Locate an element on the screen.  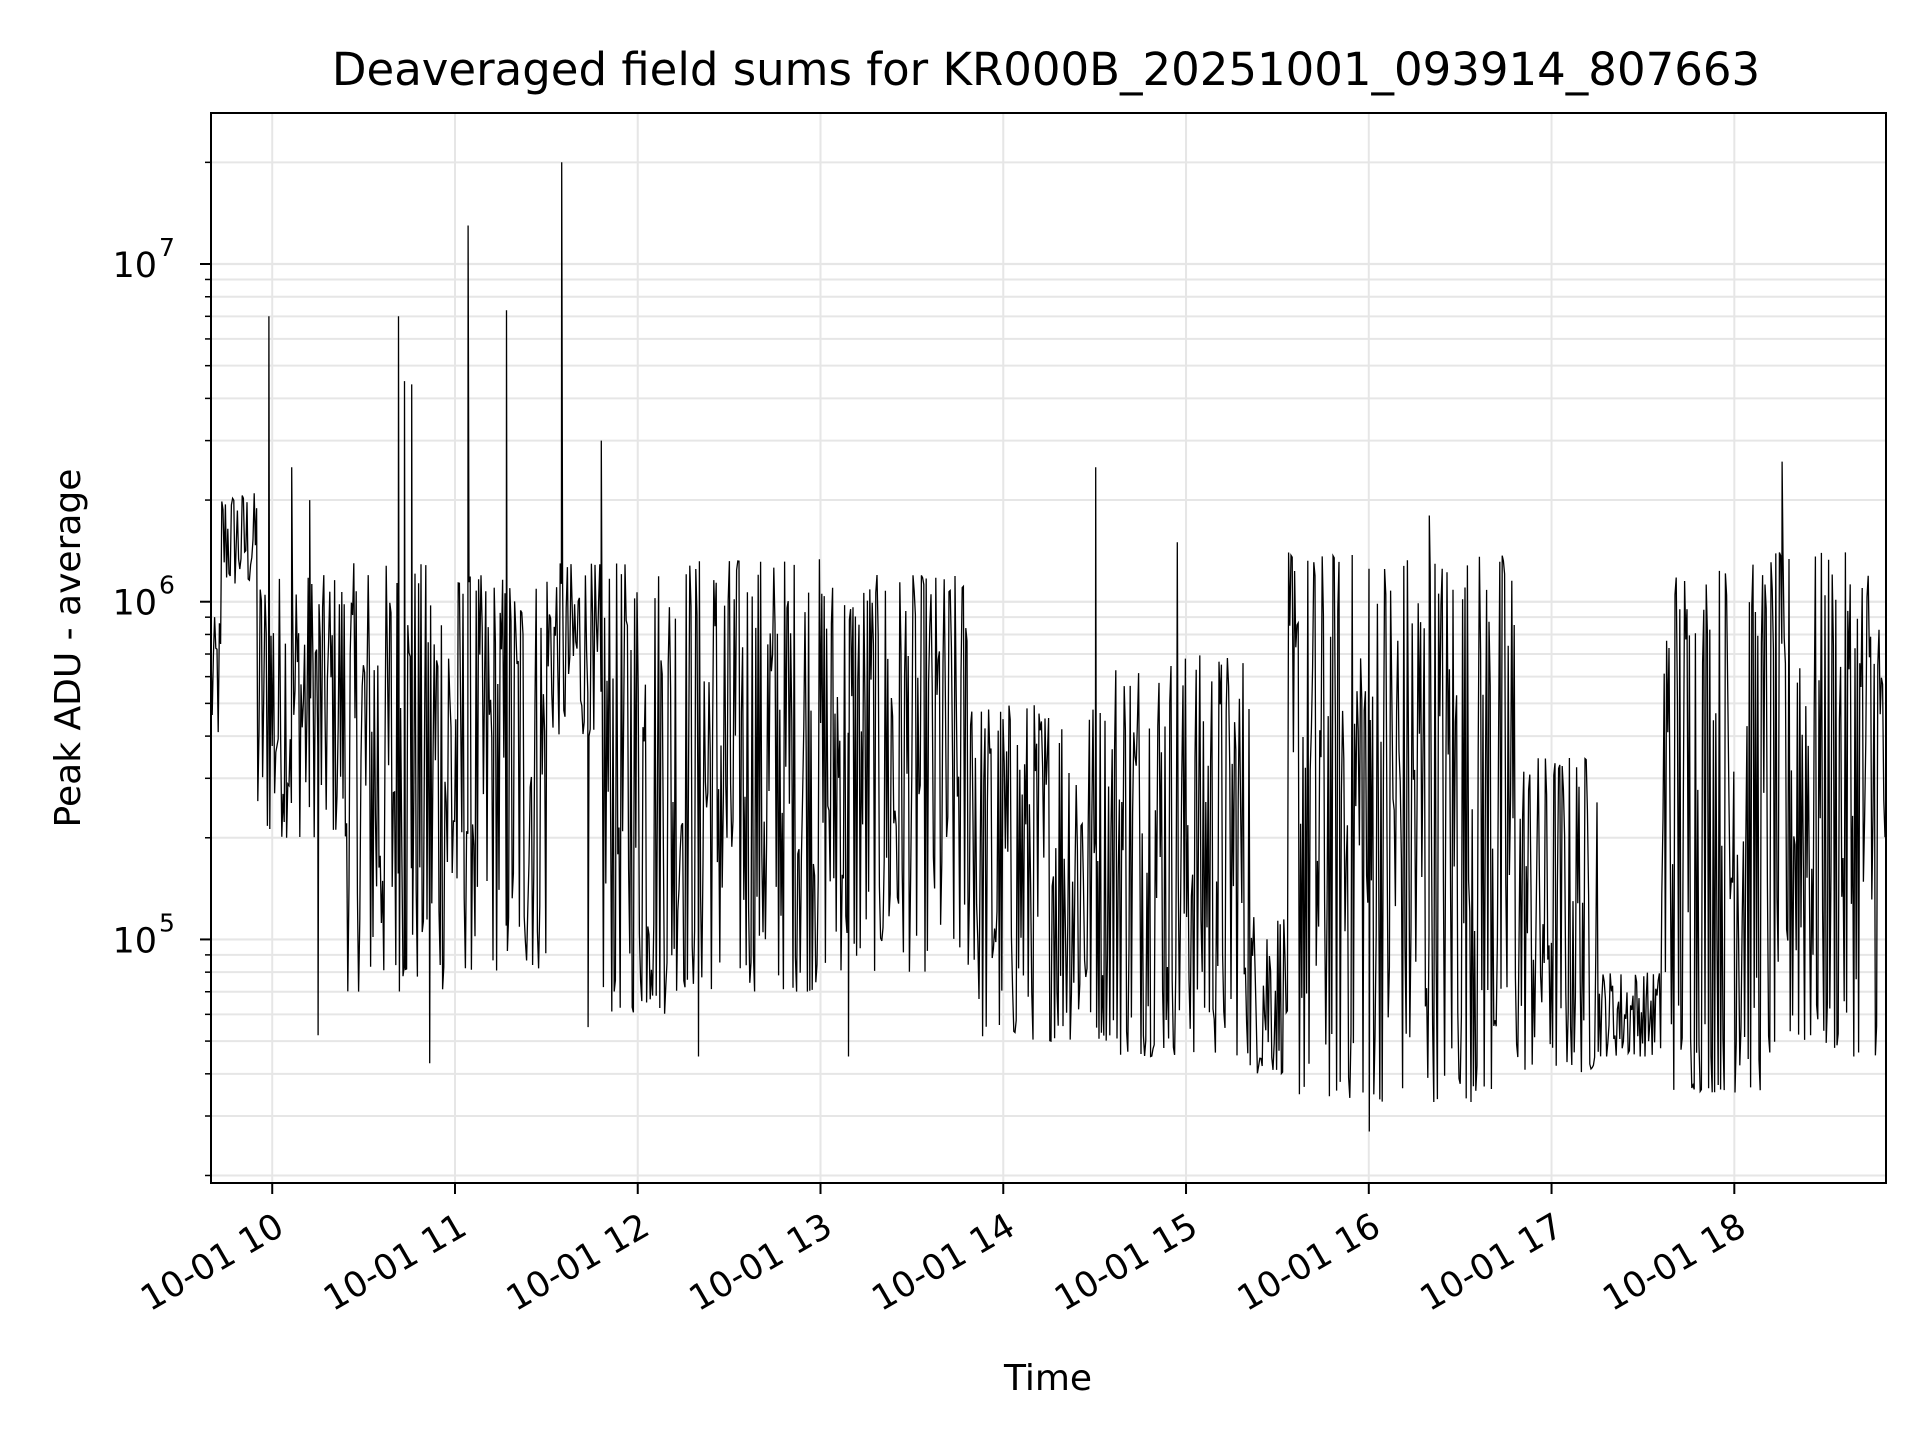
x-axis-label: Time is located at coordinates (1047, 1378).